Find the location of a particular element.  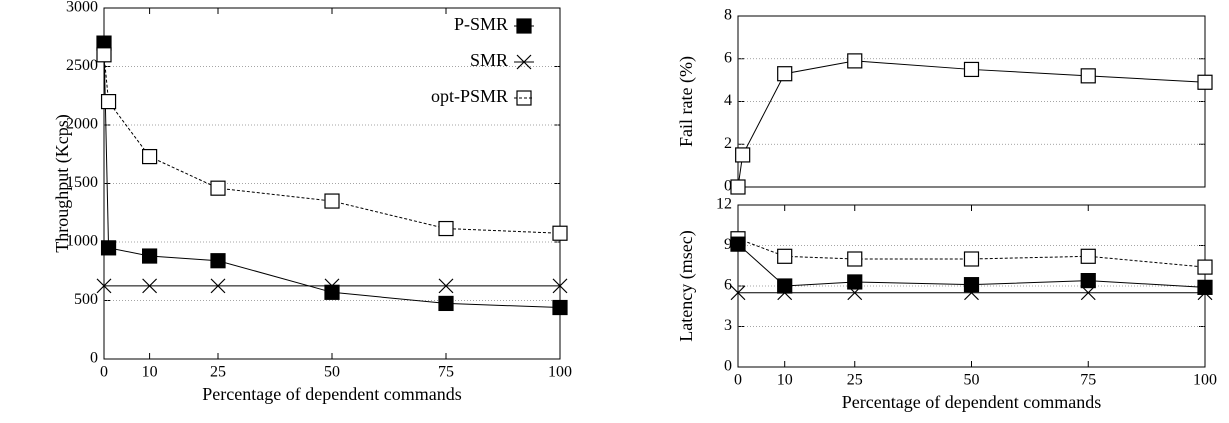

y-tick-label: 8 is located at coordinates (728, 15).